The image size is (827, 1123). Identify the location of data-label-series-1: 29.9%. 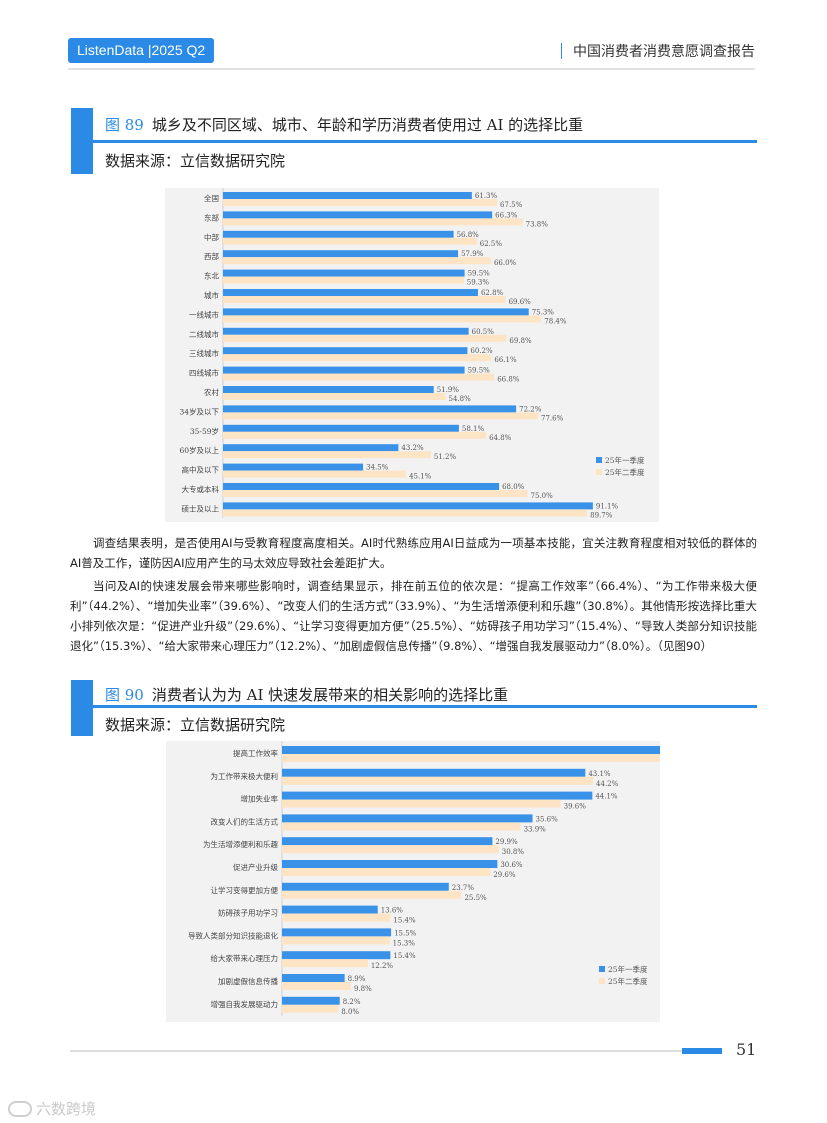
(506, 842).